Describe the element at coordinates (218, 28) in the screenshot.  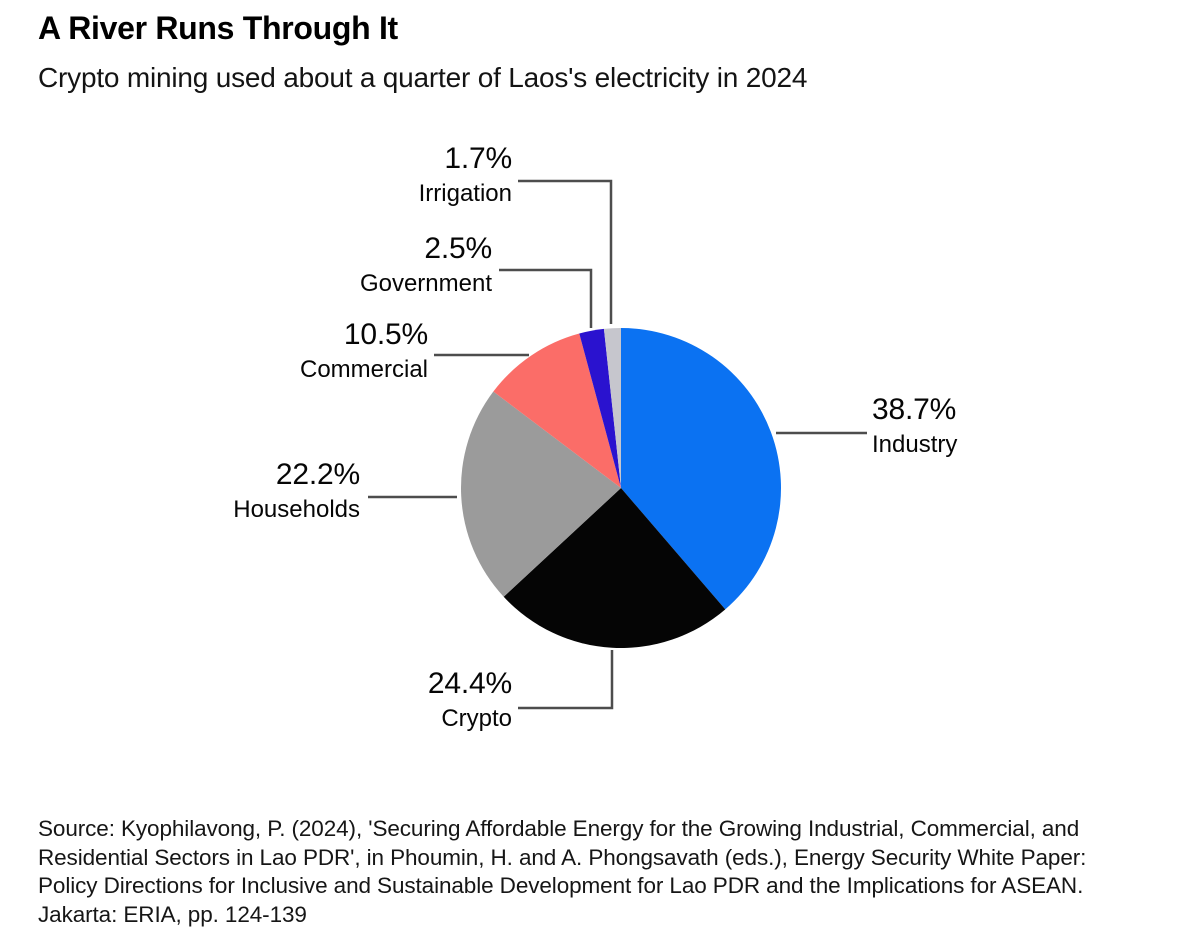
I see `chart-title: A River Runs Through It` at that location.